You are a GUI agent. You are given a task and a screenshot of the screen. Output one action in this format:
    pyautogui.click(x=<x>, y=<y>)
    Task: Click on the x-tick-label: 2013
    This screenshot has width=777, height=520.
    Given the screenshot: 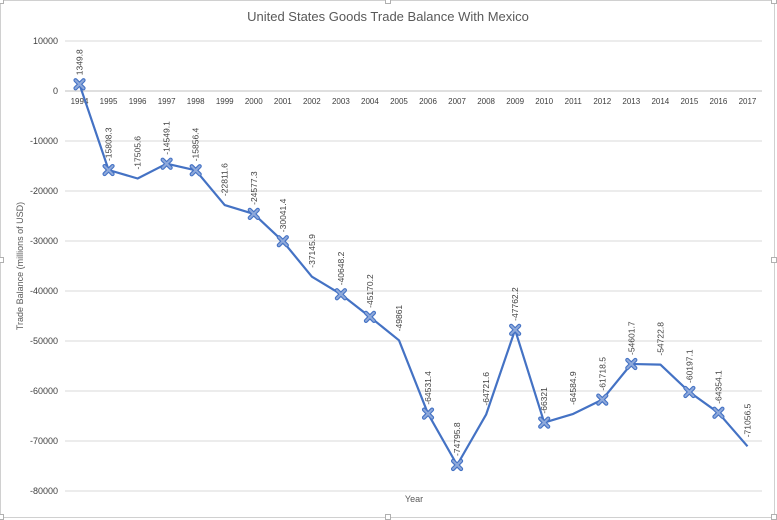 What is the action you would take?
    pyautogui.click(x=631, y=101)
    